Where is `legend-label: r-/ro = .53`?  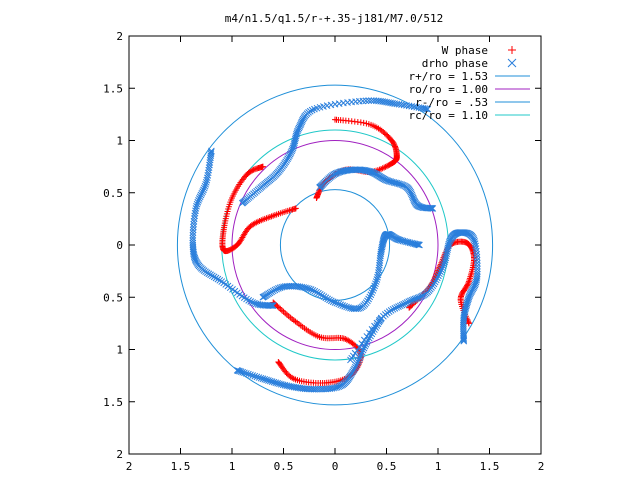
legend-label: r-/ro = .53 is located at coordinates (451, 102).